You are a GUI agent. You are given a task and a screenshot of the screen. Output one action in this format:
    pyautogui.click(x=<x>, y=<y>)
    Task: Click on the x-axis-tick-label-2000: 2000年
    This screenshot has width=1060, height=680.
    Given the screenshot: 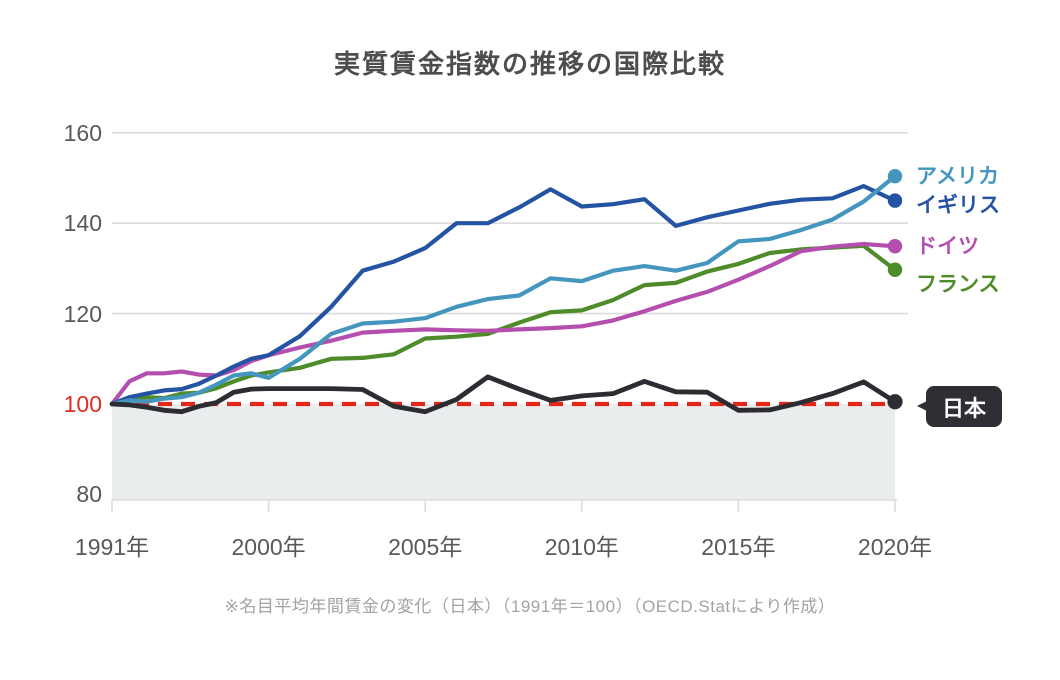 What is the action you would take?
    pyautogui.click(x=268, y=547)
    